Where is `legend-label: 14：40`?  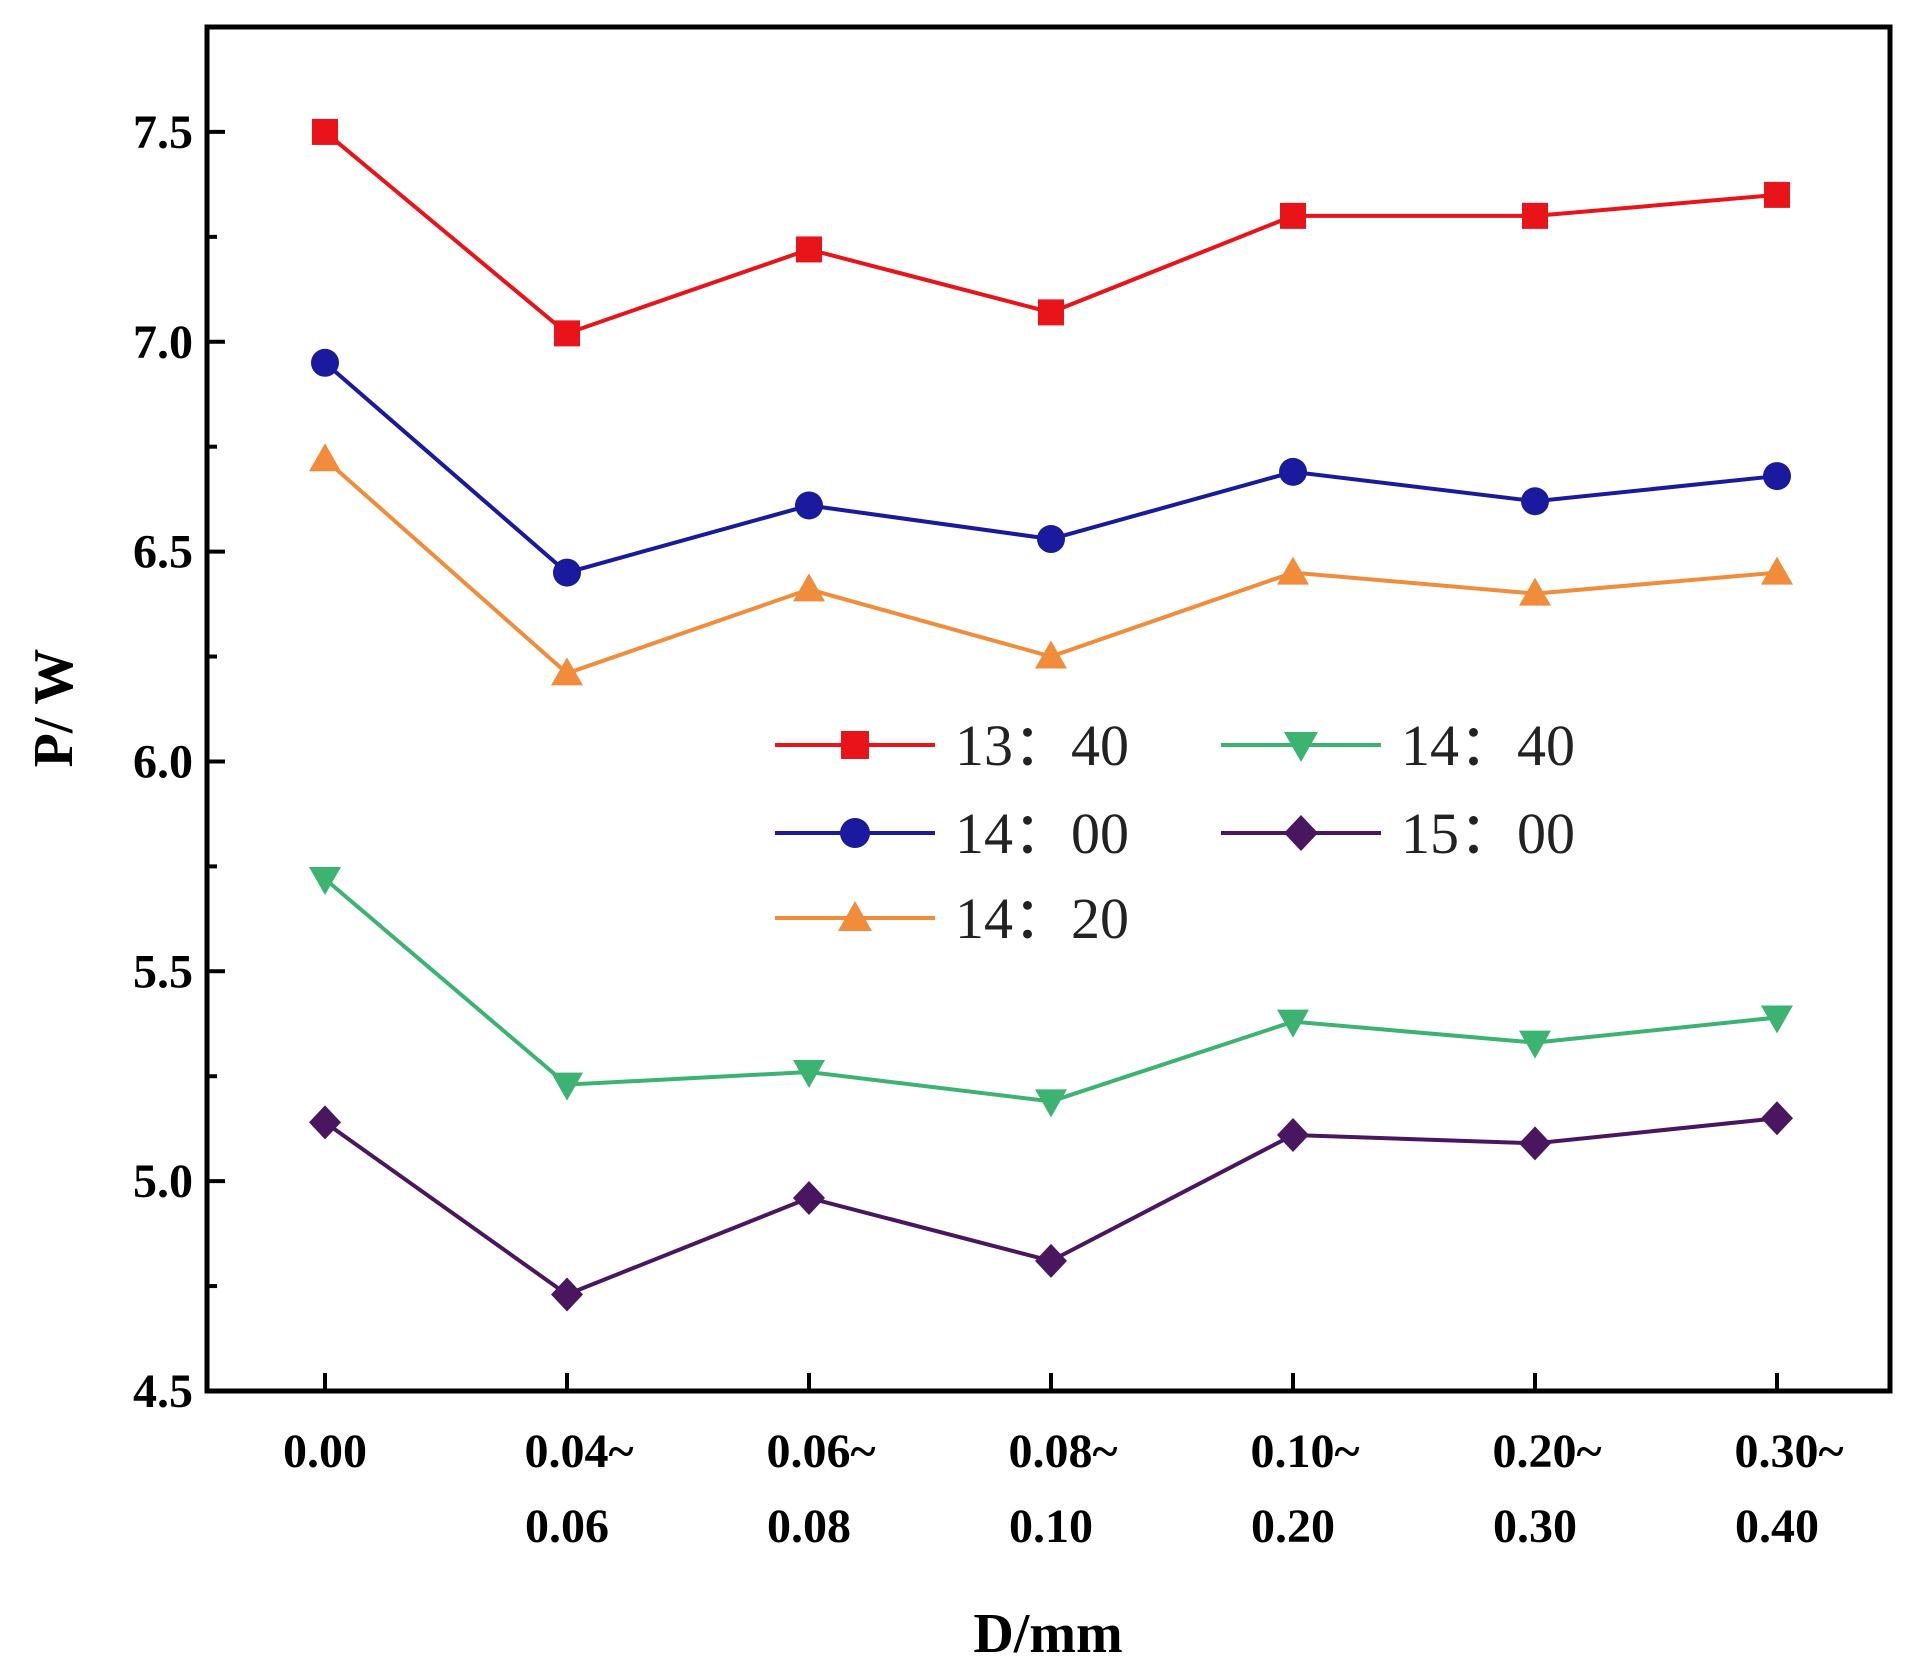 legend-label: 14：40 is located at coordinates (1488, 745).